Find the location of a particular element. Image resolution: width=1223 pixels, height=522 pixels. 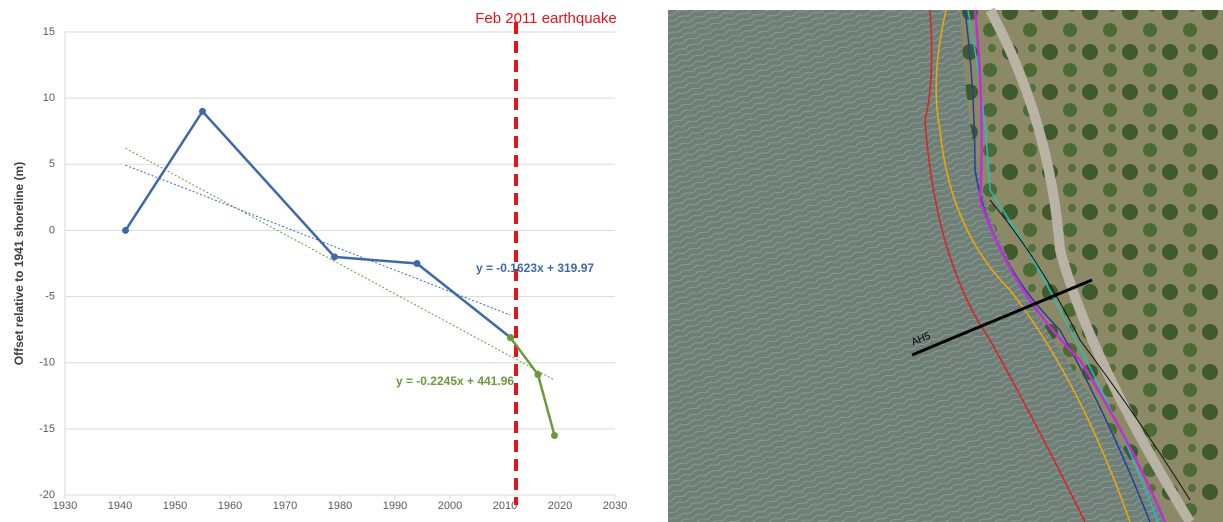

series-line is located at coordinates (318, 224).